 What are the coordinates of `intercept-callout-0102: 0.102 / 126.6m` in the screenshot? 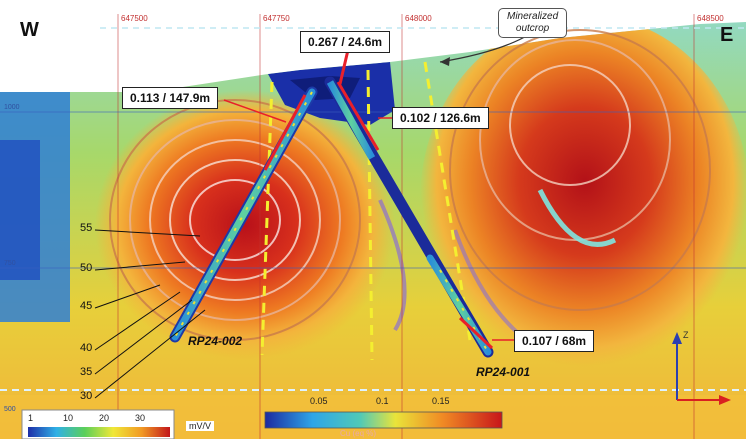 It's located at (440, 118).